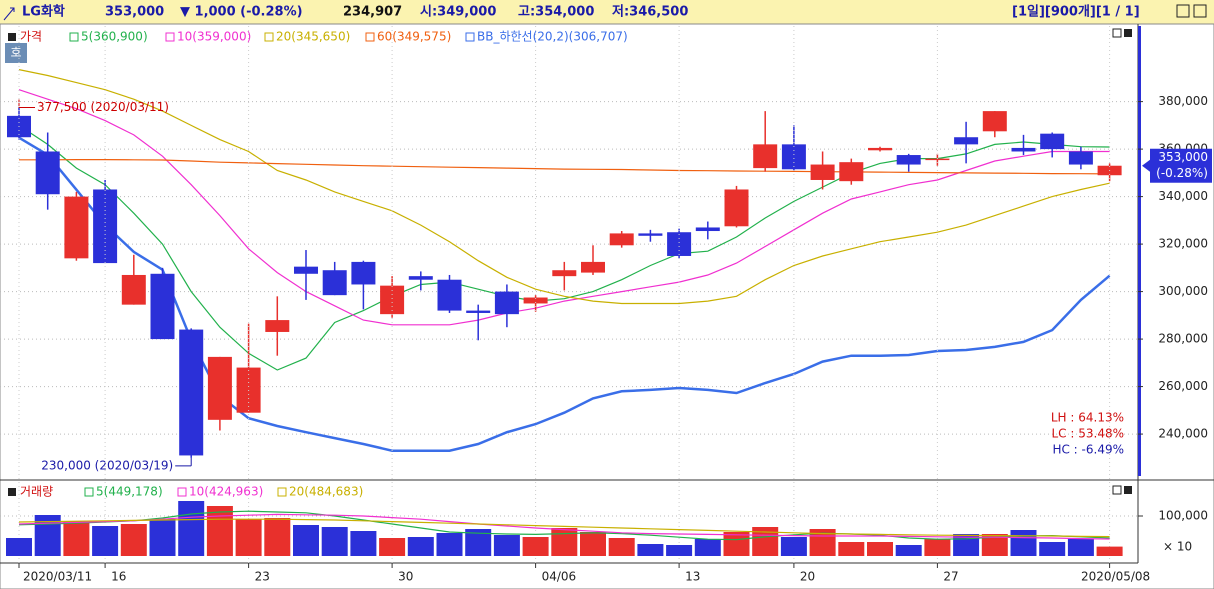 This screenshot has width=1214, height=589. What do you see at coordinates (107, 465) in the screenshot?
I see `low-label: 230,000 (2020/03/19)` at bounding box center [107, 465].